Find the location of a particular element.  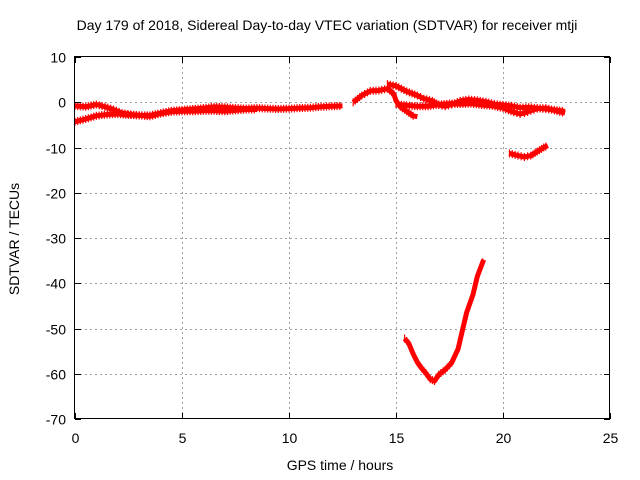

y-tick-label: -20 is located at coordinates (56, 194).